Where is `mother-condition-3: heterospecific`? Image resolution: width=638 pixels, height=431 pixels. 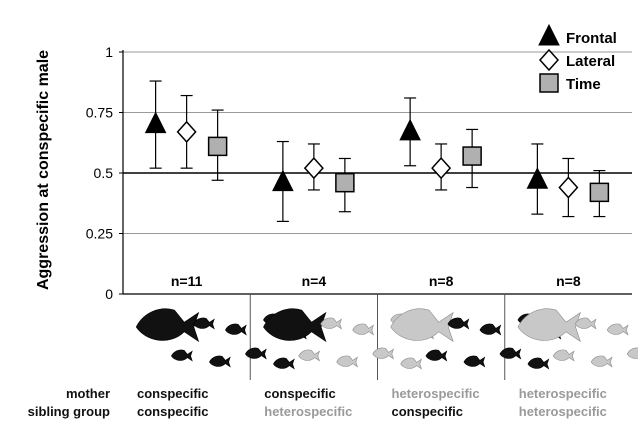 mother-condition-3: heterospecific is located at coordinates (562, 393).